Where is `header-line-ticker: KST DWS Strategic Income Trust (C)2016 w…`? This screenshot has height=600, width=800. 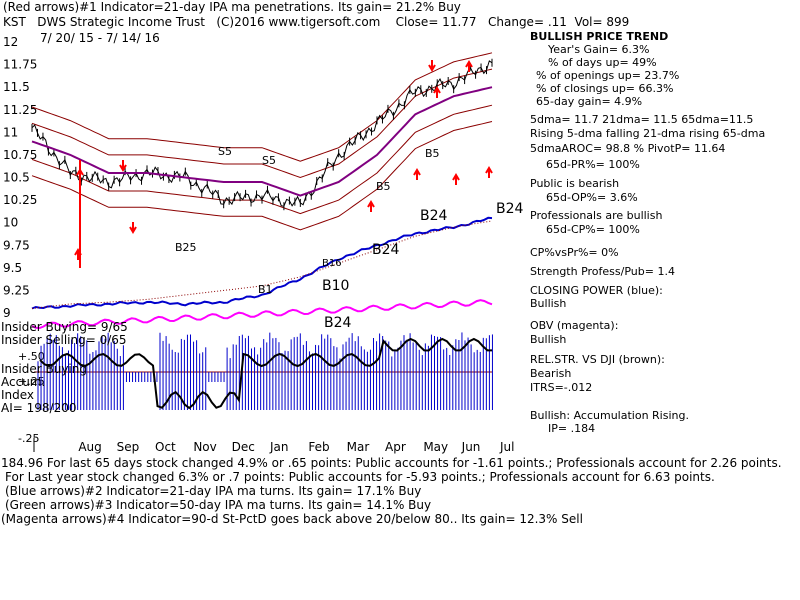 header-line-ticker: KST DWS Strategic Income Trust (C)2016 w… is located at coordinates (316, 22).